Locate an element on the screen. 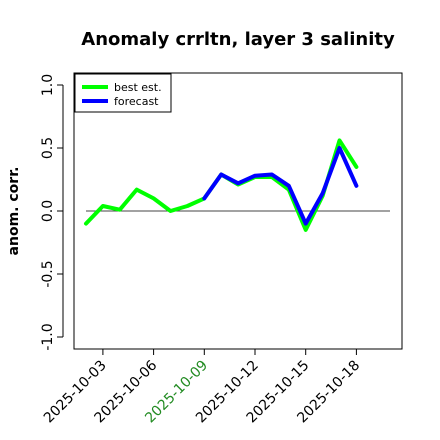  y-axis-label: anom. corr. is located at coordinates (14, 211).